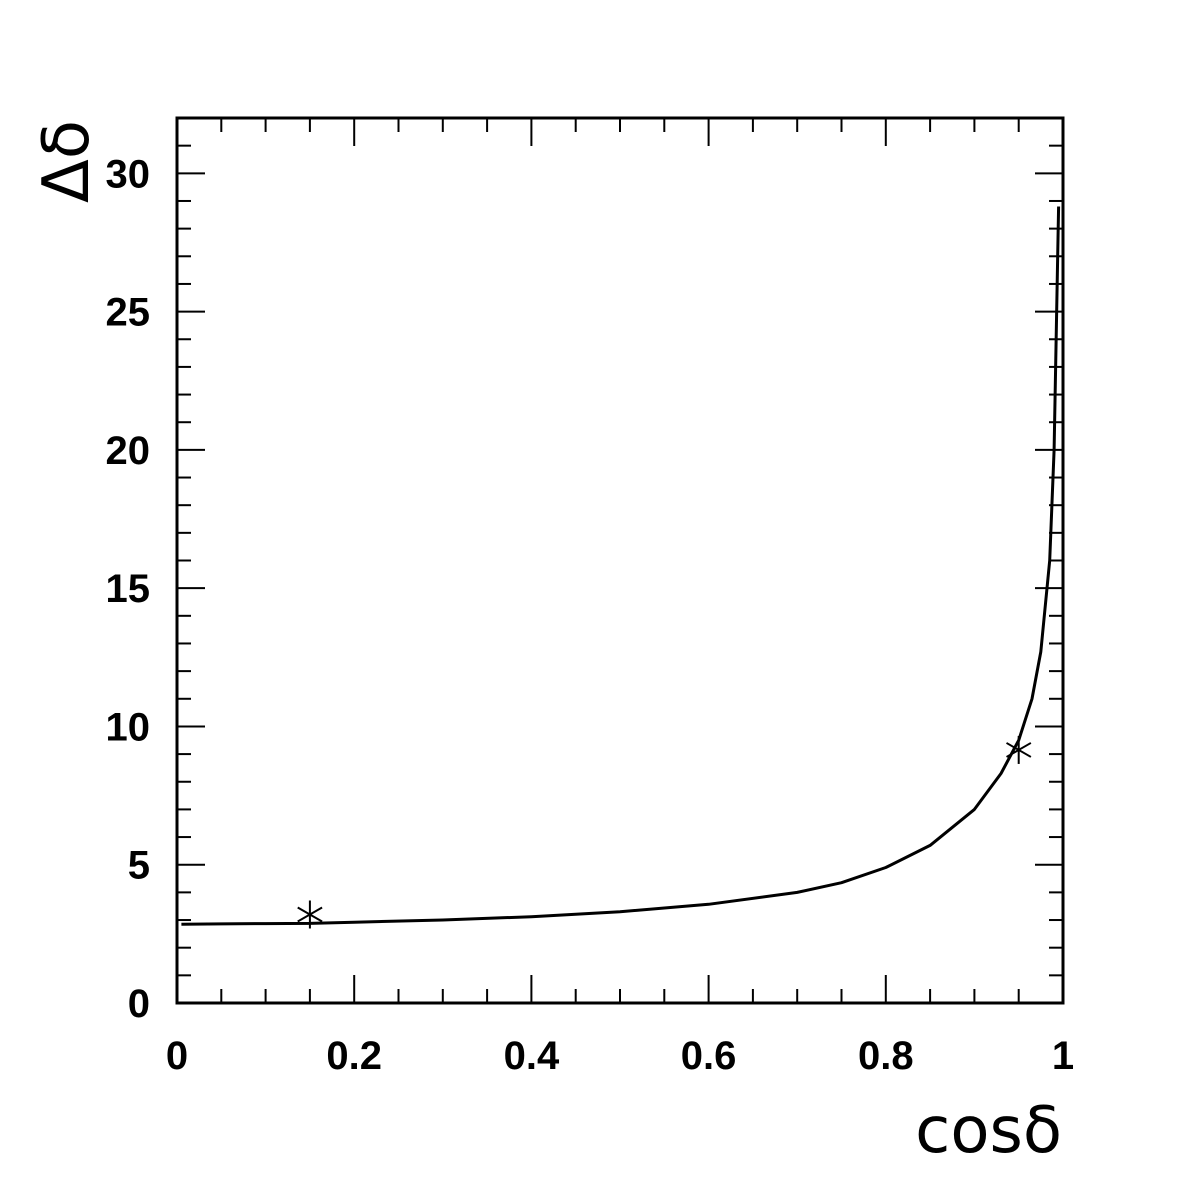 The width and height of the screenshot is (1181, 1181). What do you see at coordinates (128, 174) in the screenshot?
I see `y-tick-label: 30` at bounding box center [128, 174].